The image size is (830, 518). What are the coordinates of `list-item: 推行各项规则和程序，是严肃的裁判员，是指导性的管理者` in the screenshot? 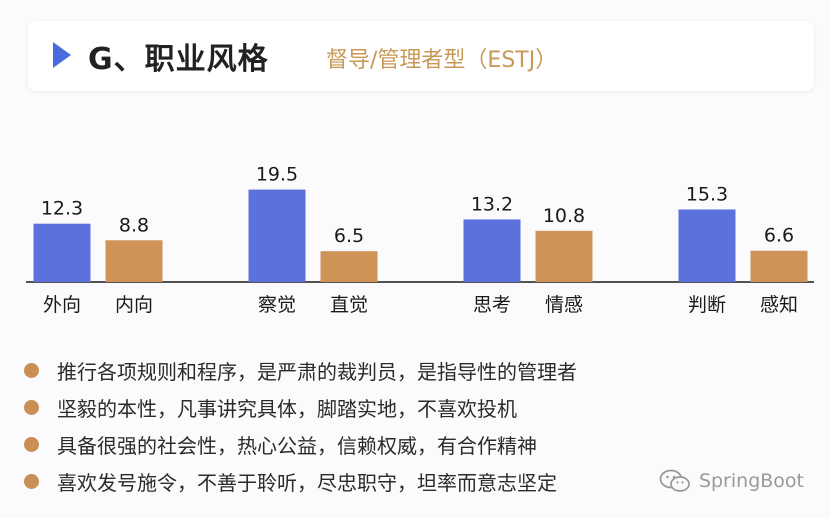 It's located at (334, 370).